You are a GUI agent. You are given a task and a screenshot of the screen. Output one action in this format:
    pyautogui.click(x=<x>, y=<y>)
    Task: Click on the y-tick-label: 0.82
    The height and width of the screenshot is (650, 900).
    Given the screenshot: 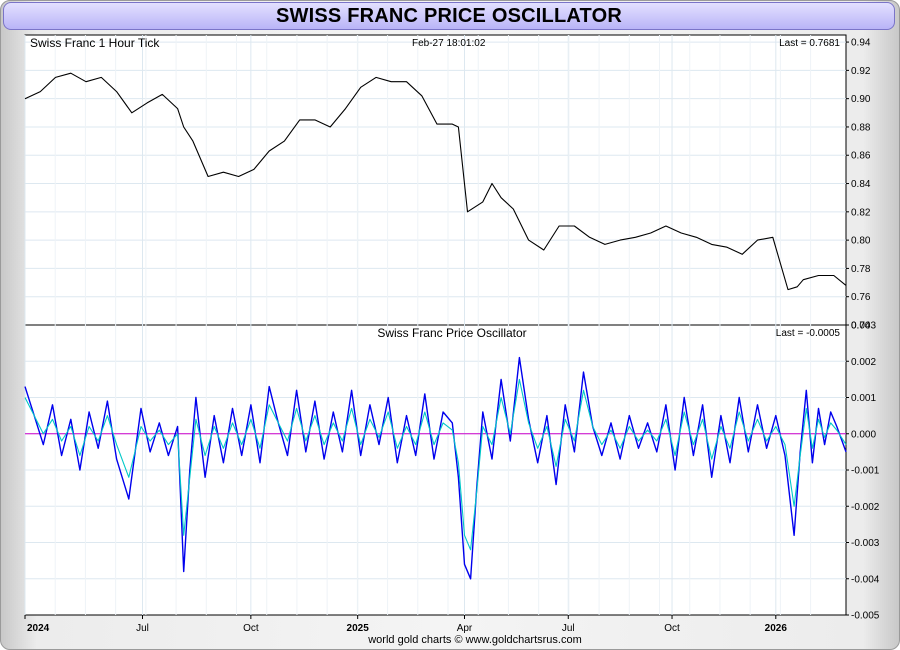 What is the action you would take?
    pyautogui.click(x=861, y=212)
    